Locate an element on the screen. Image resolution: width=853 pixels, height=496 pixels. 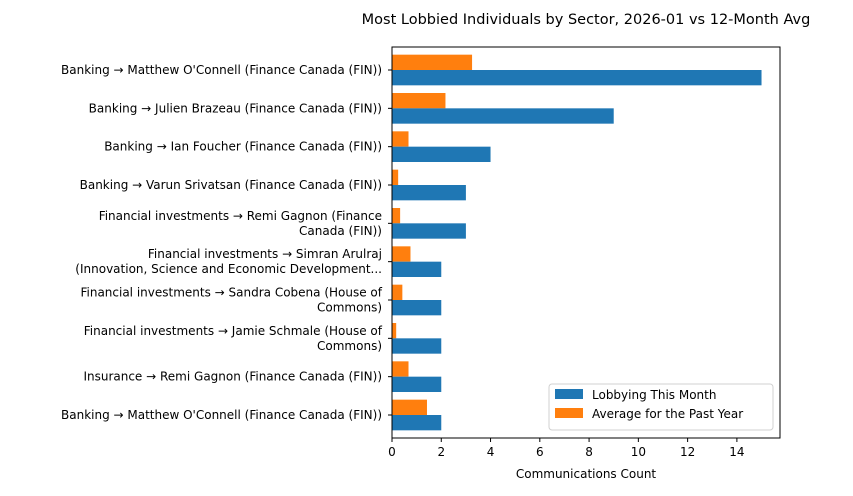
legend-label: Lobbying This Month is located at coordinates (654, 395).